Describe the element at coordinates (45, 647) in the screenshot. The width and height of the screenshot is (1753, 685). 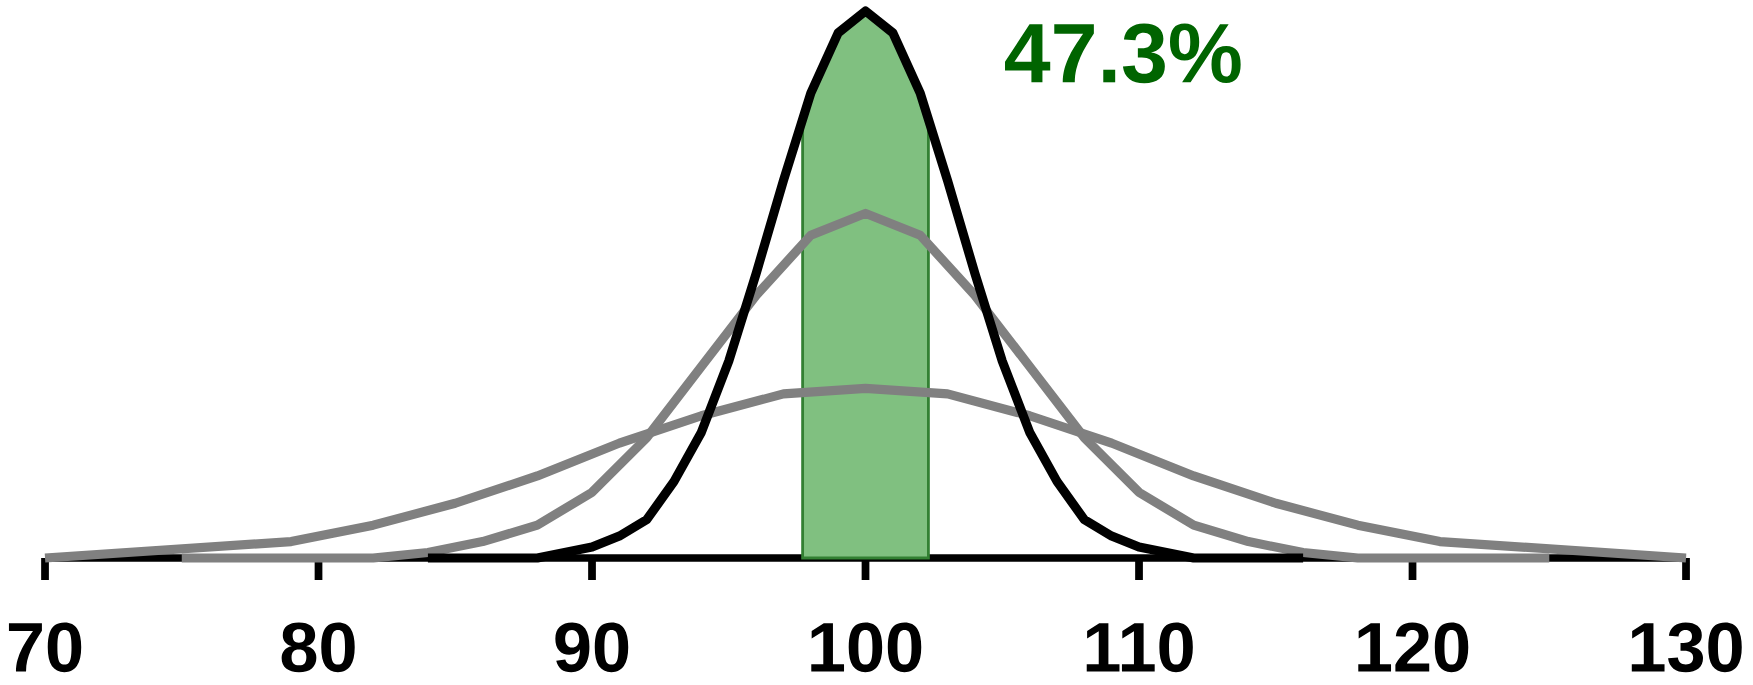
I see `x-tick-label: 70` at that location.